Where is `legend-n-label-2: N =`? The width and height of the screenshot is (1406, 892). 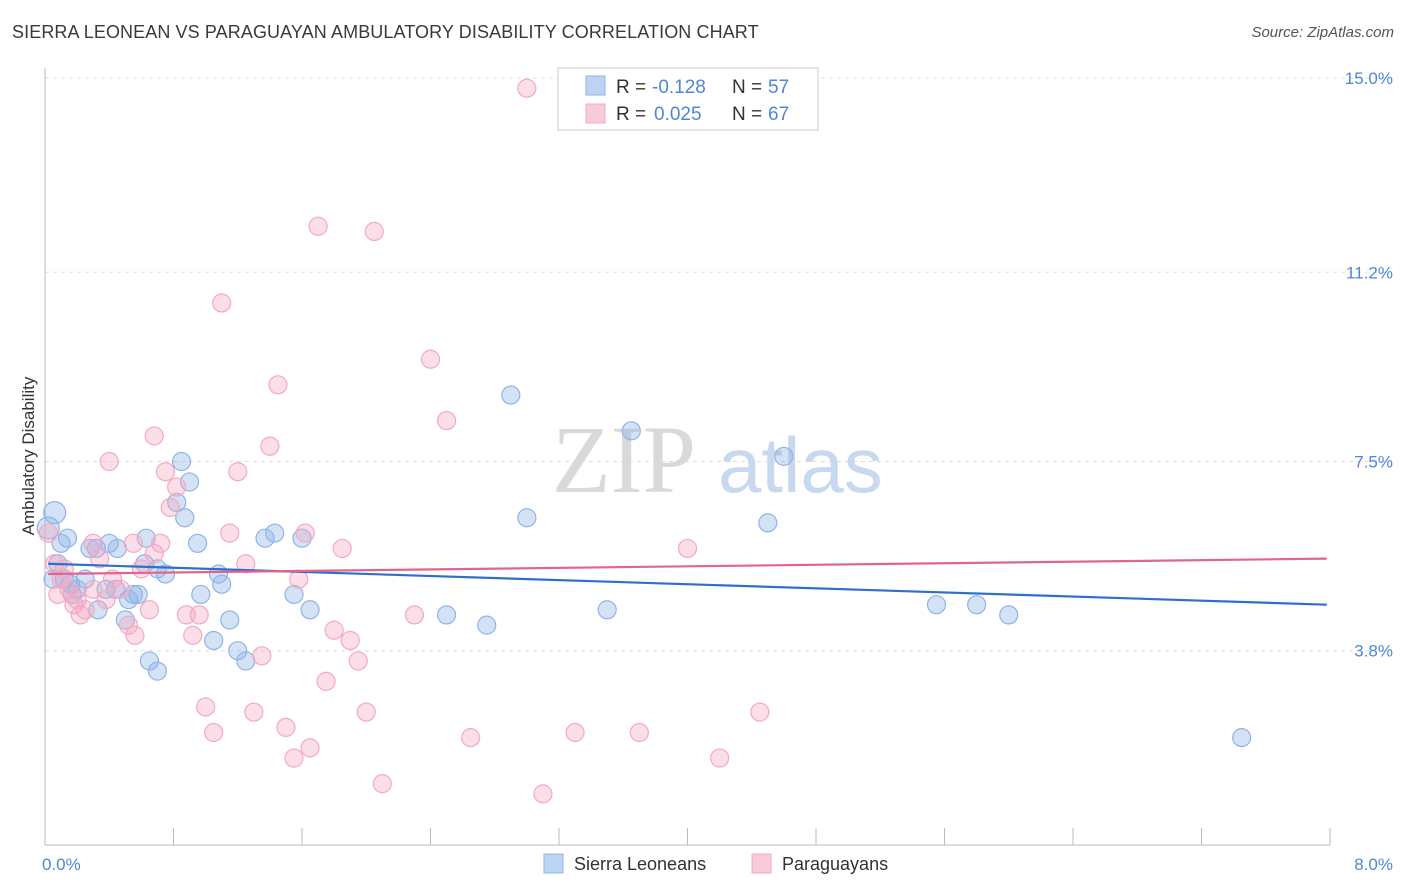
legend-n-label-2: N = is located at coordinates (747, 114).